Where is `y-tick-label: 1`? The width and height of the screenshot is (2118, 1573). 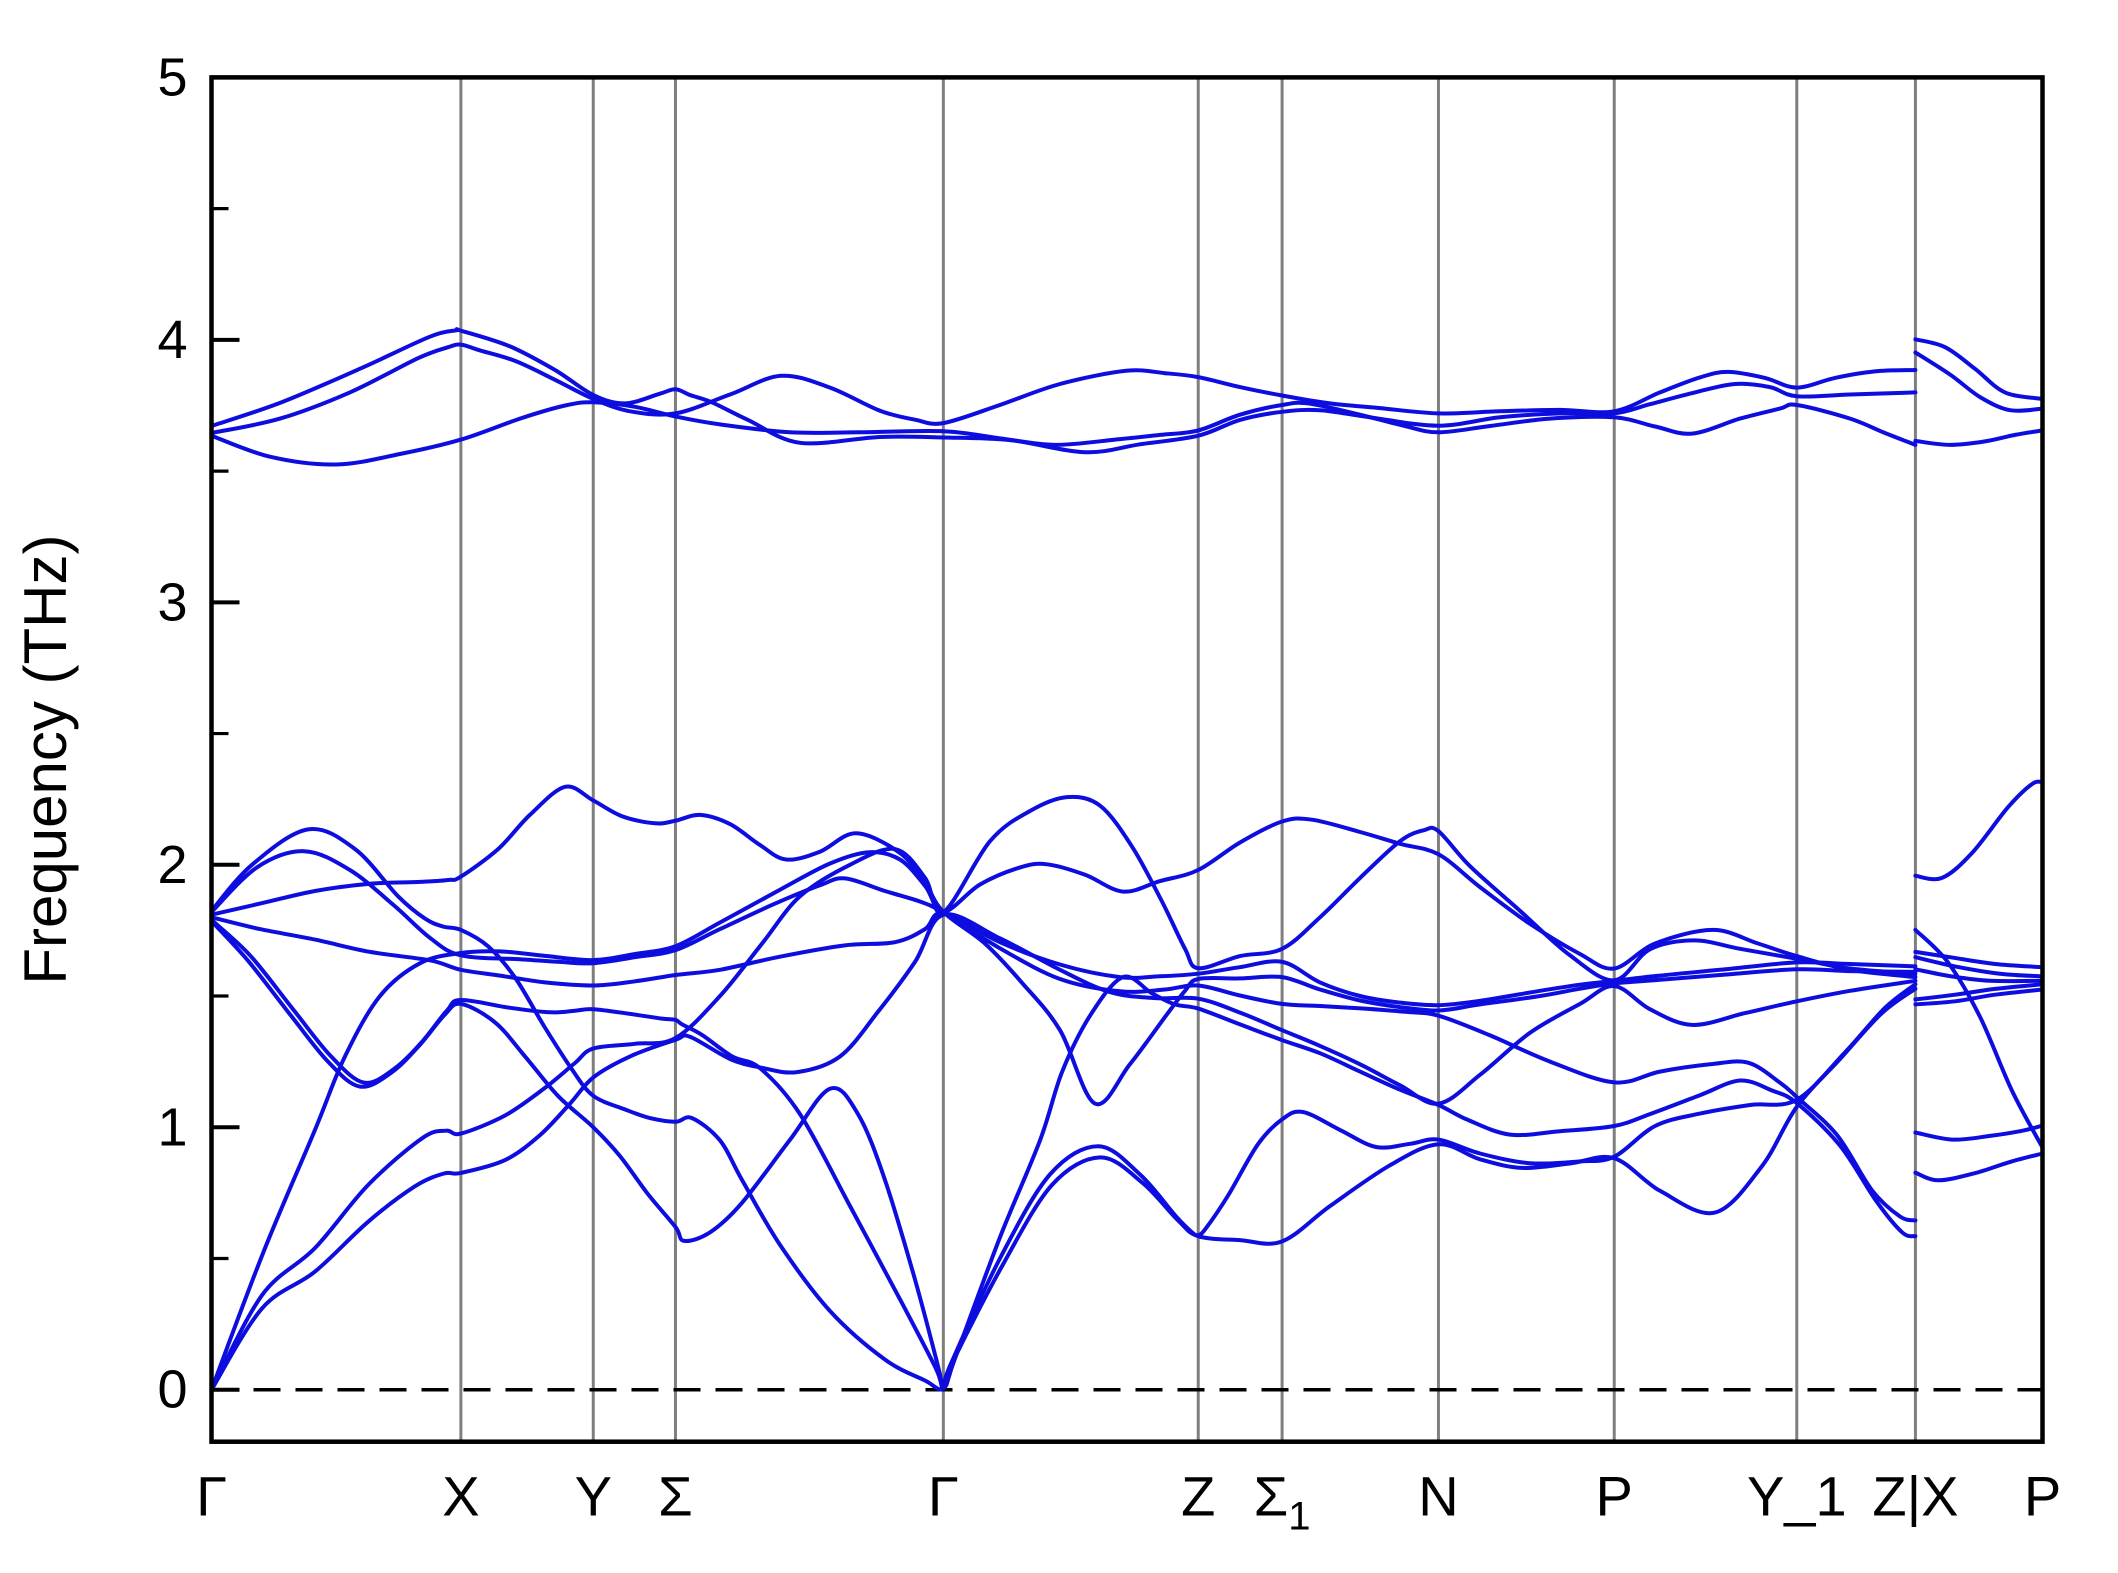
y-tick-label: 1 is located at coordinates (172, 1127).